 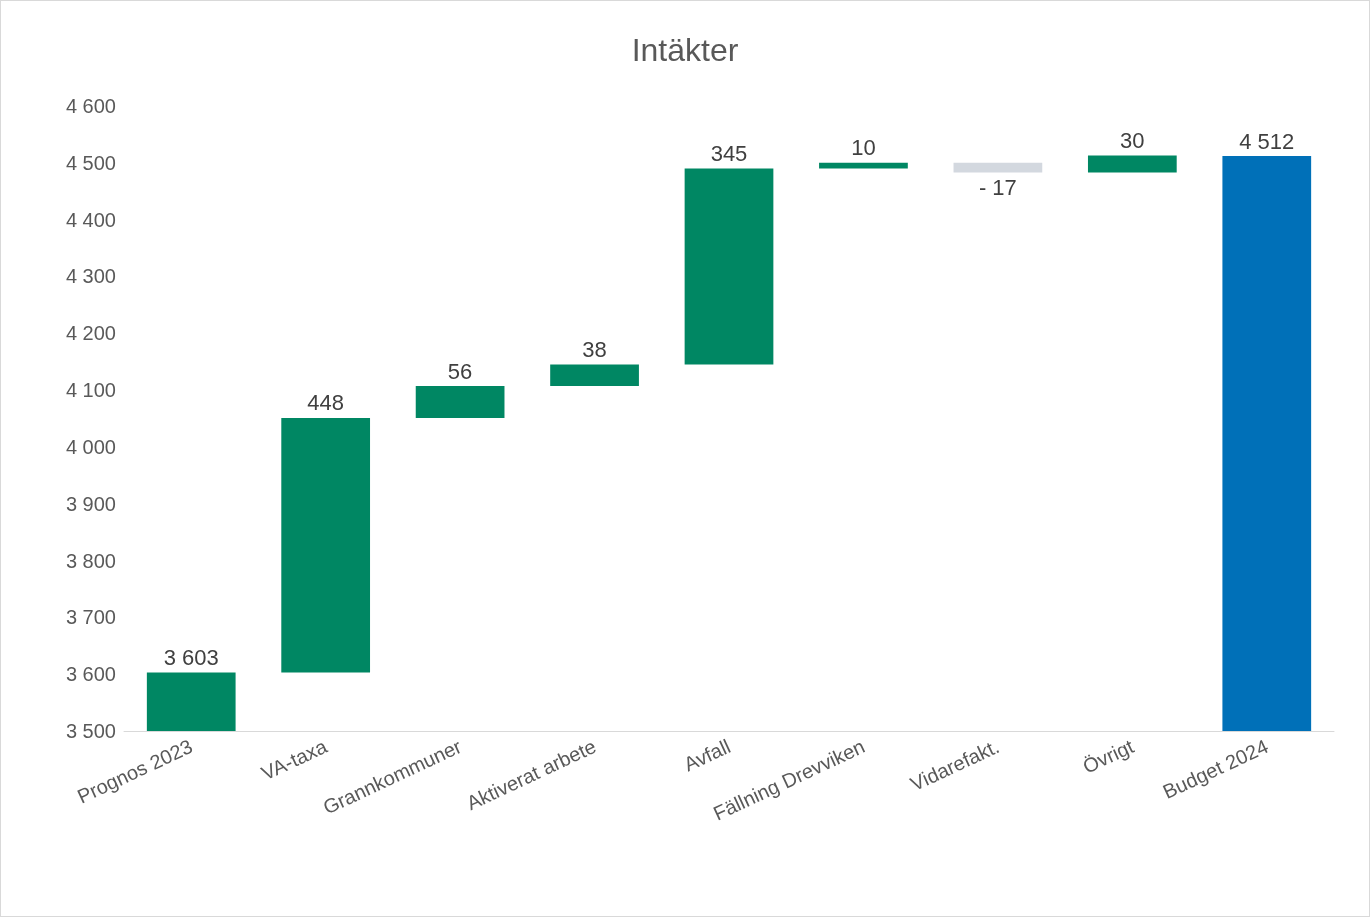 I want to click on chart-title: Intäkter, so click(x=685, y=50).